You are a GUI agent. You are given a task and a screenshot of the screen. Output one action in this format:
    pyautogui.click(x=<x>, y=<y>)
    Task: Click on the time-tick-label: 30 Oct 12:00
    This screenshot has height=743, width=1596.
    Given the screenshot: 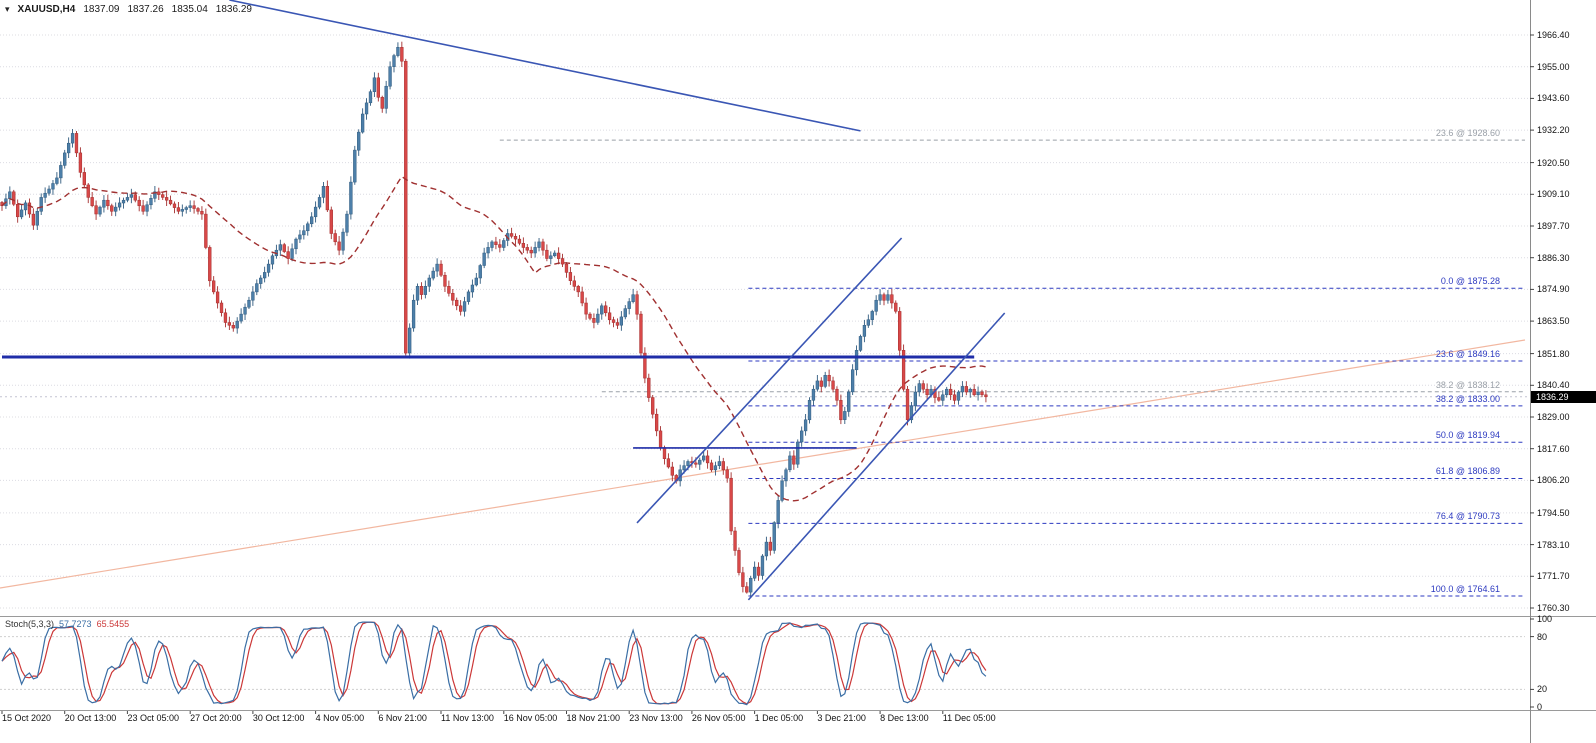 What is the action you would take?
    pyautogui.click(x=278, y=718)
    